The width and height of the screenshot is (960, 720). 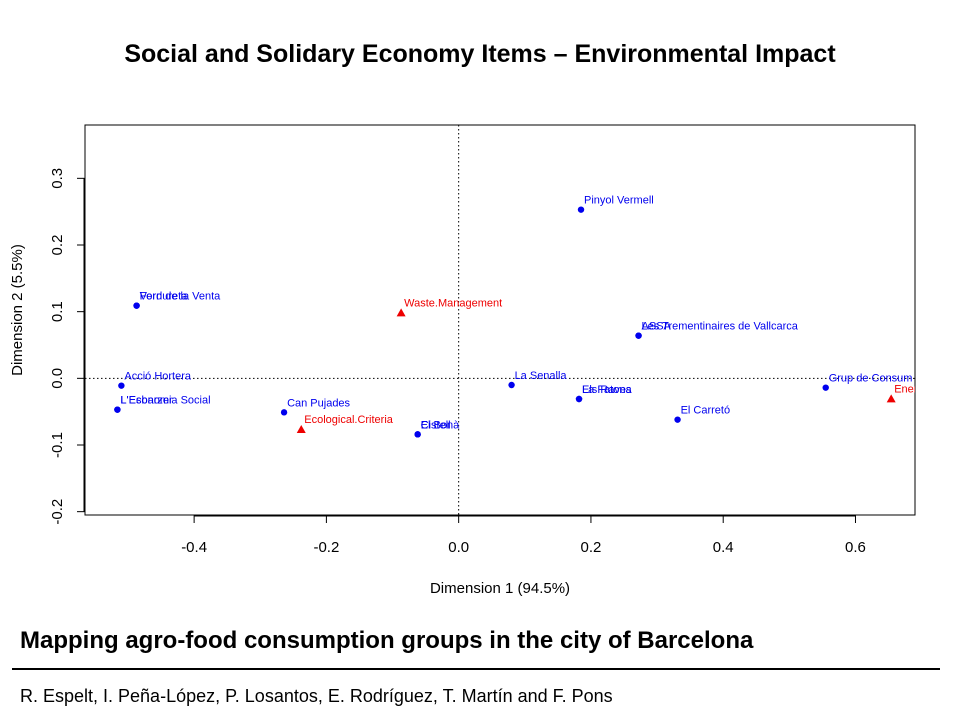 I want to click on x-tick-label: -0.4, so click(x=194, y=547).